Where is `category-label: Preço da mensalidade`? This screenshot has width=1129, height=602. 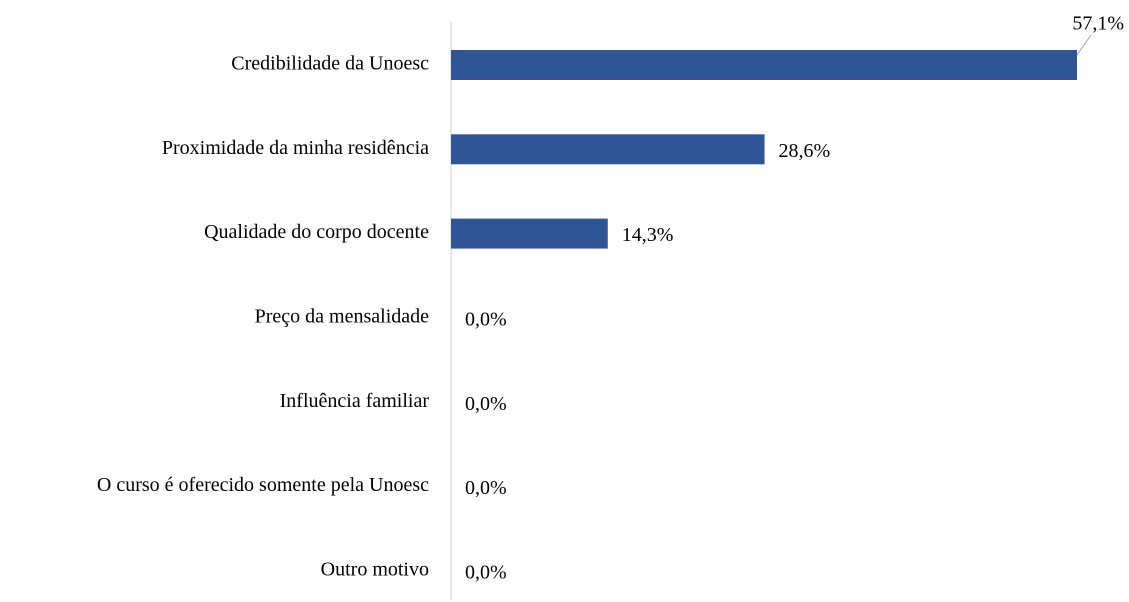 category-label: Preço da mensalidade is located at coordinates (342, 316).